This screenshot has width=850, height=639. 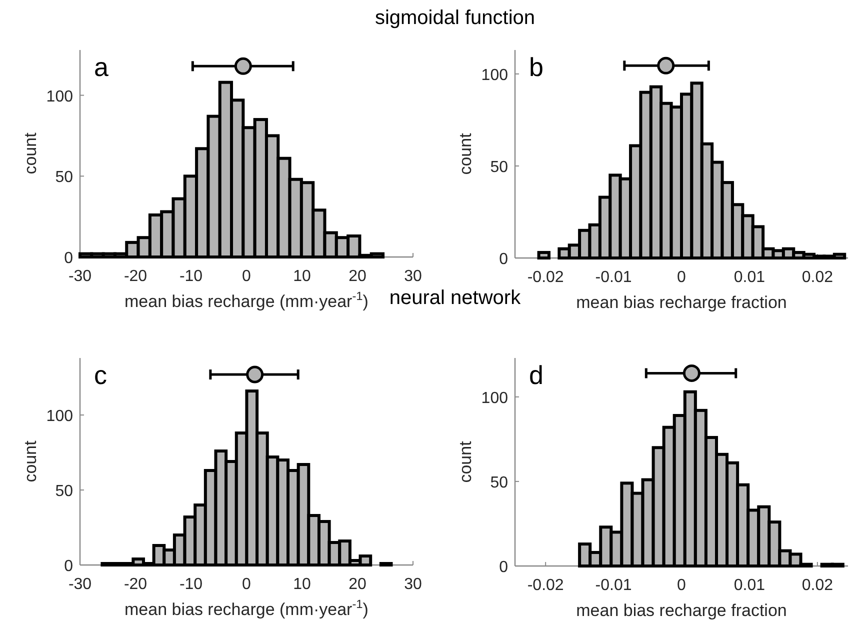 I want to click on text: sigmoidal function, so click(x=455, y=18).